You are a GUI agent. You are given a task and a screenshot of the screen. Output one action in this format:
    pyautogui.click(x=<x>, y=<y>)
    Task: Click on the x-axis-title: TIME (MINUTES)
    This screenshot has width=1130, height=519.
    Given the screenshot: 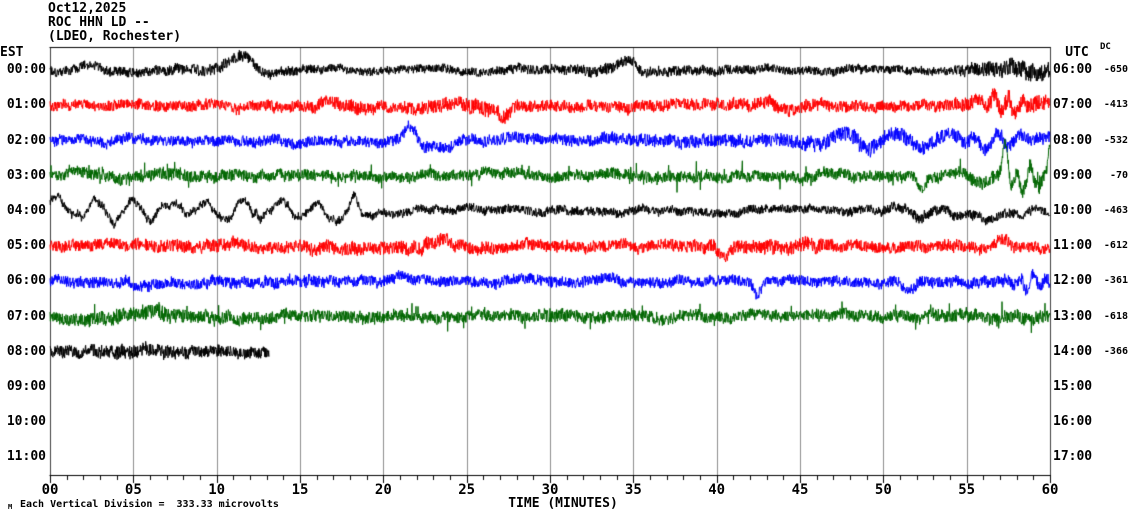 What is the action you would take?
    pyautogui.click(x=563, y=503)
    